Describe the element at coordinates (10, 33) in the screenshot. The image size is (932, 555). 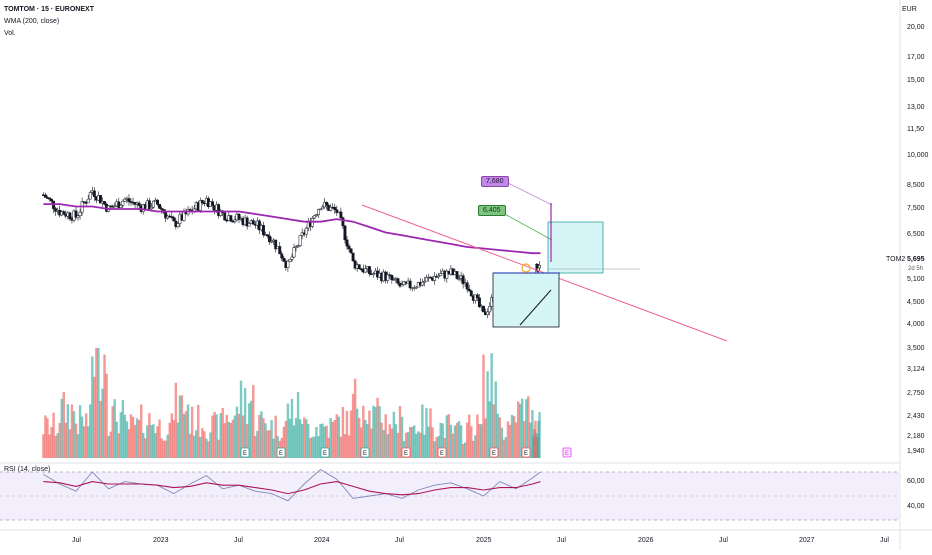
I see `volume-legend: Vol.` at that location.